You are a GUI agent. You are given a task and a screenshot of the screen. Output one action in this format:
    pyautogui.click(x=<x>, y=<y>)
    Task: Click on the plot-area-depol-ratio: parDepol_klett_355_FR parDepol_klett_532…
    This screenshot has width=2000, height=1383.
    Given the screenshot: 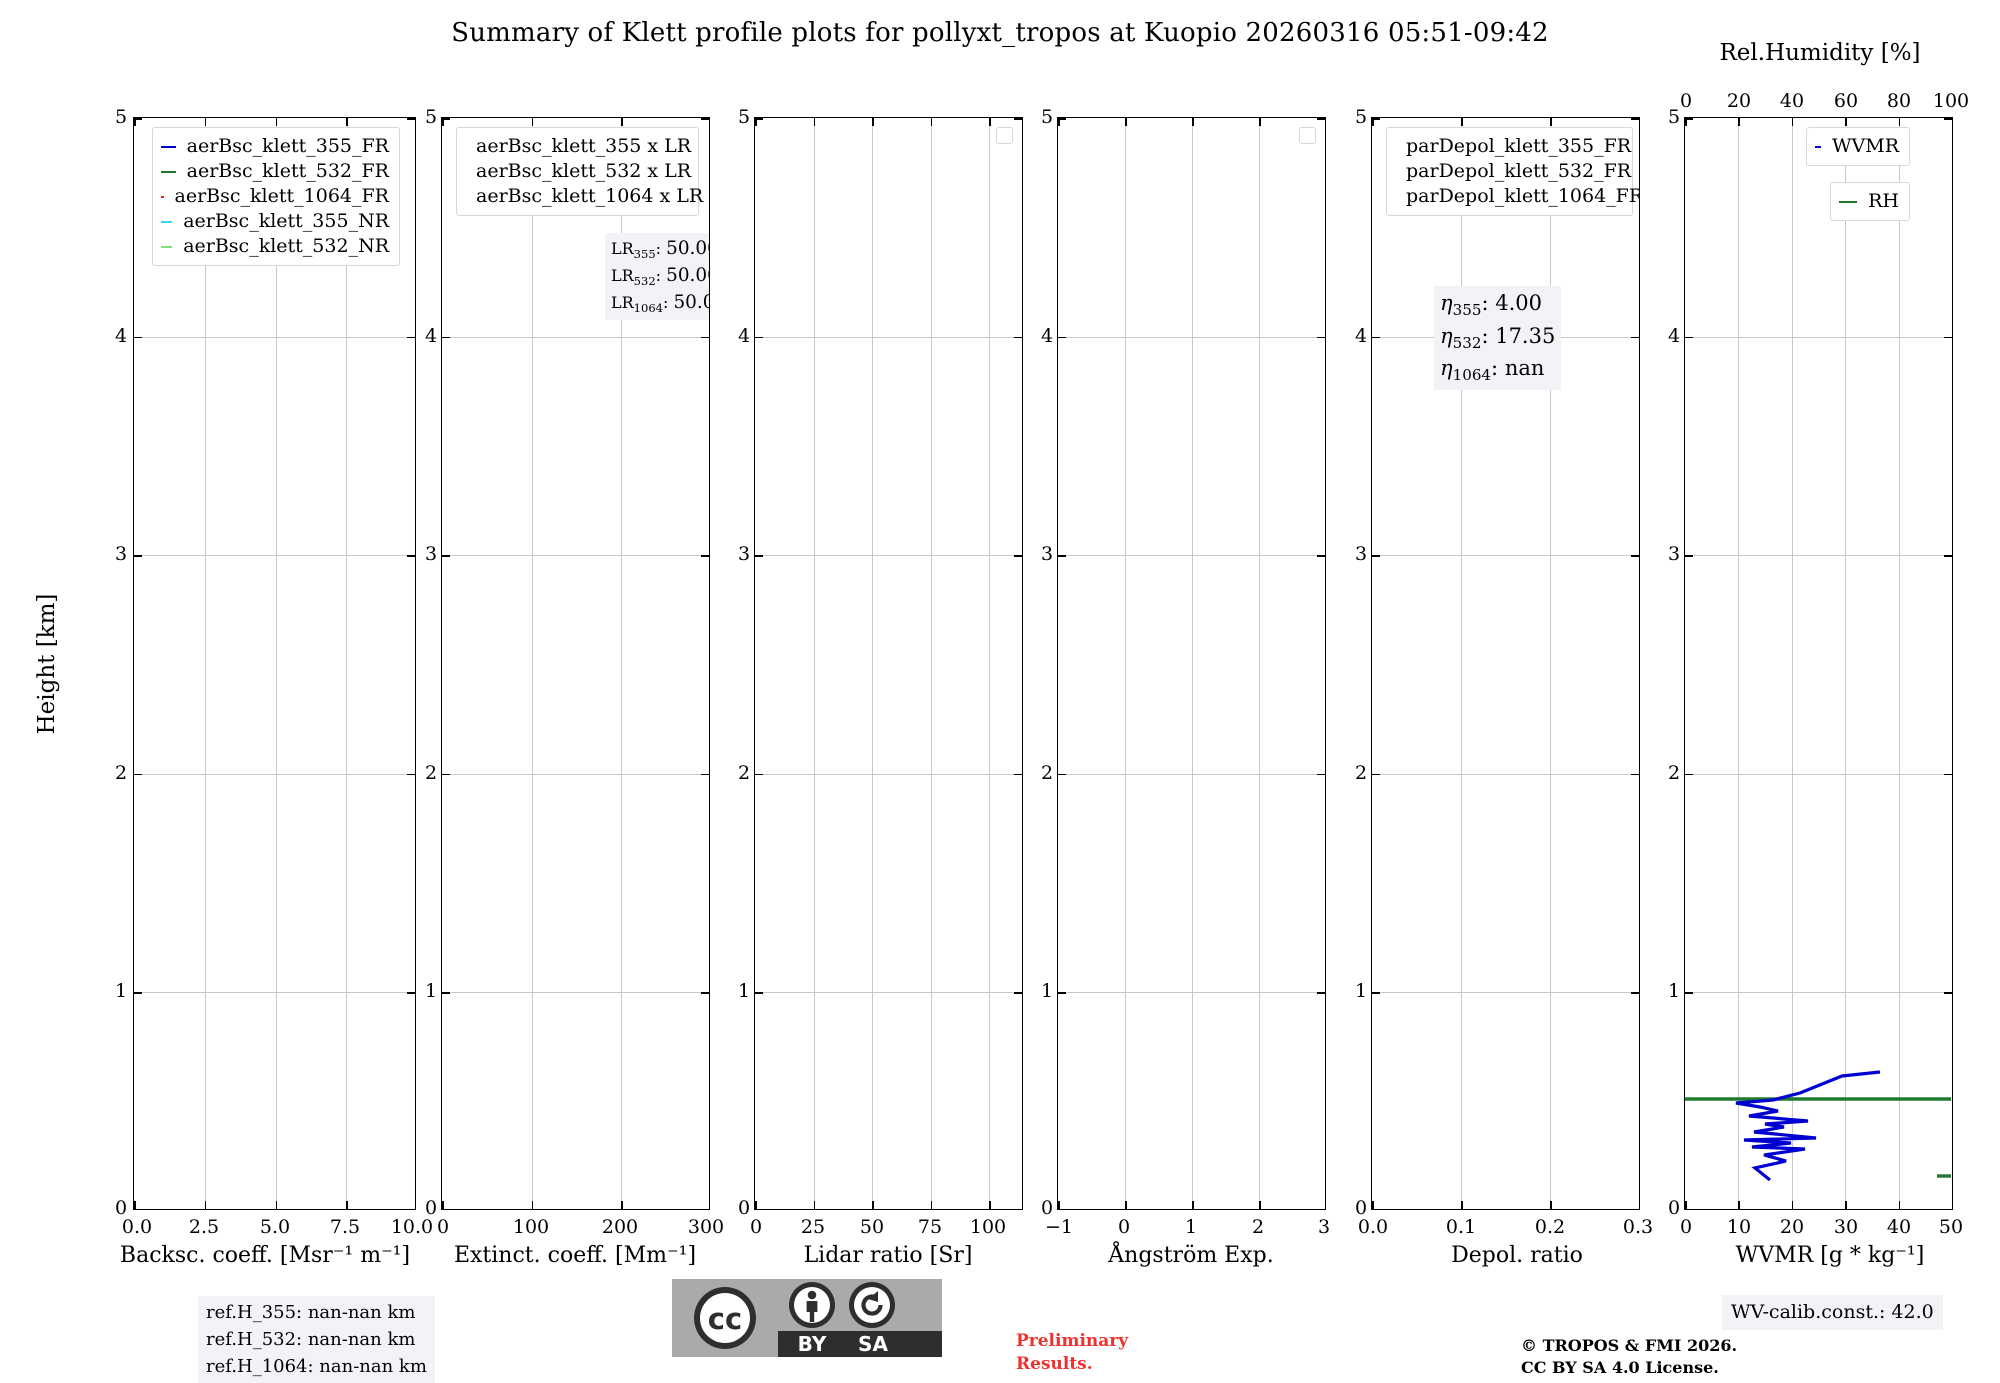 What is the action you would take?
    pyautogui.click(x=1505, y=663)
    